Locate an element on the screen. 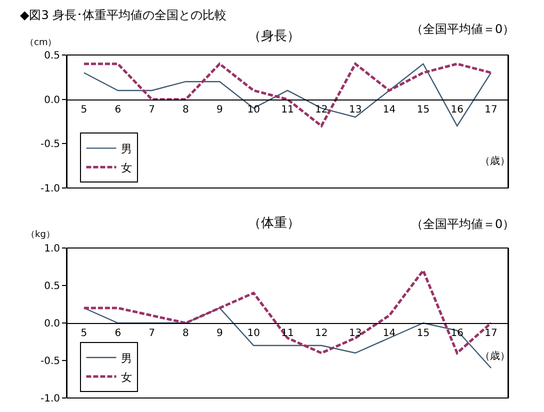 This screenshot has height=412, width=544. chart-subtitle: （身長） is located at coordinates (274, 36).